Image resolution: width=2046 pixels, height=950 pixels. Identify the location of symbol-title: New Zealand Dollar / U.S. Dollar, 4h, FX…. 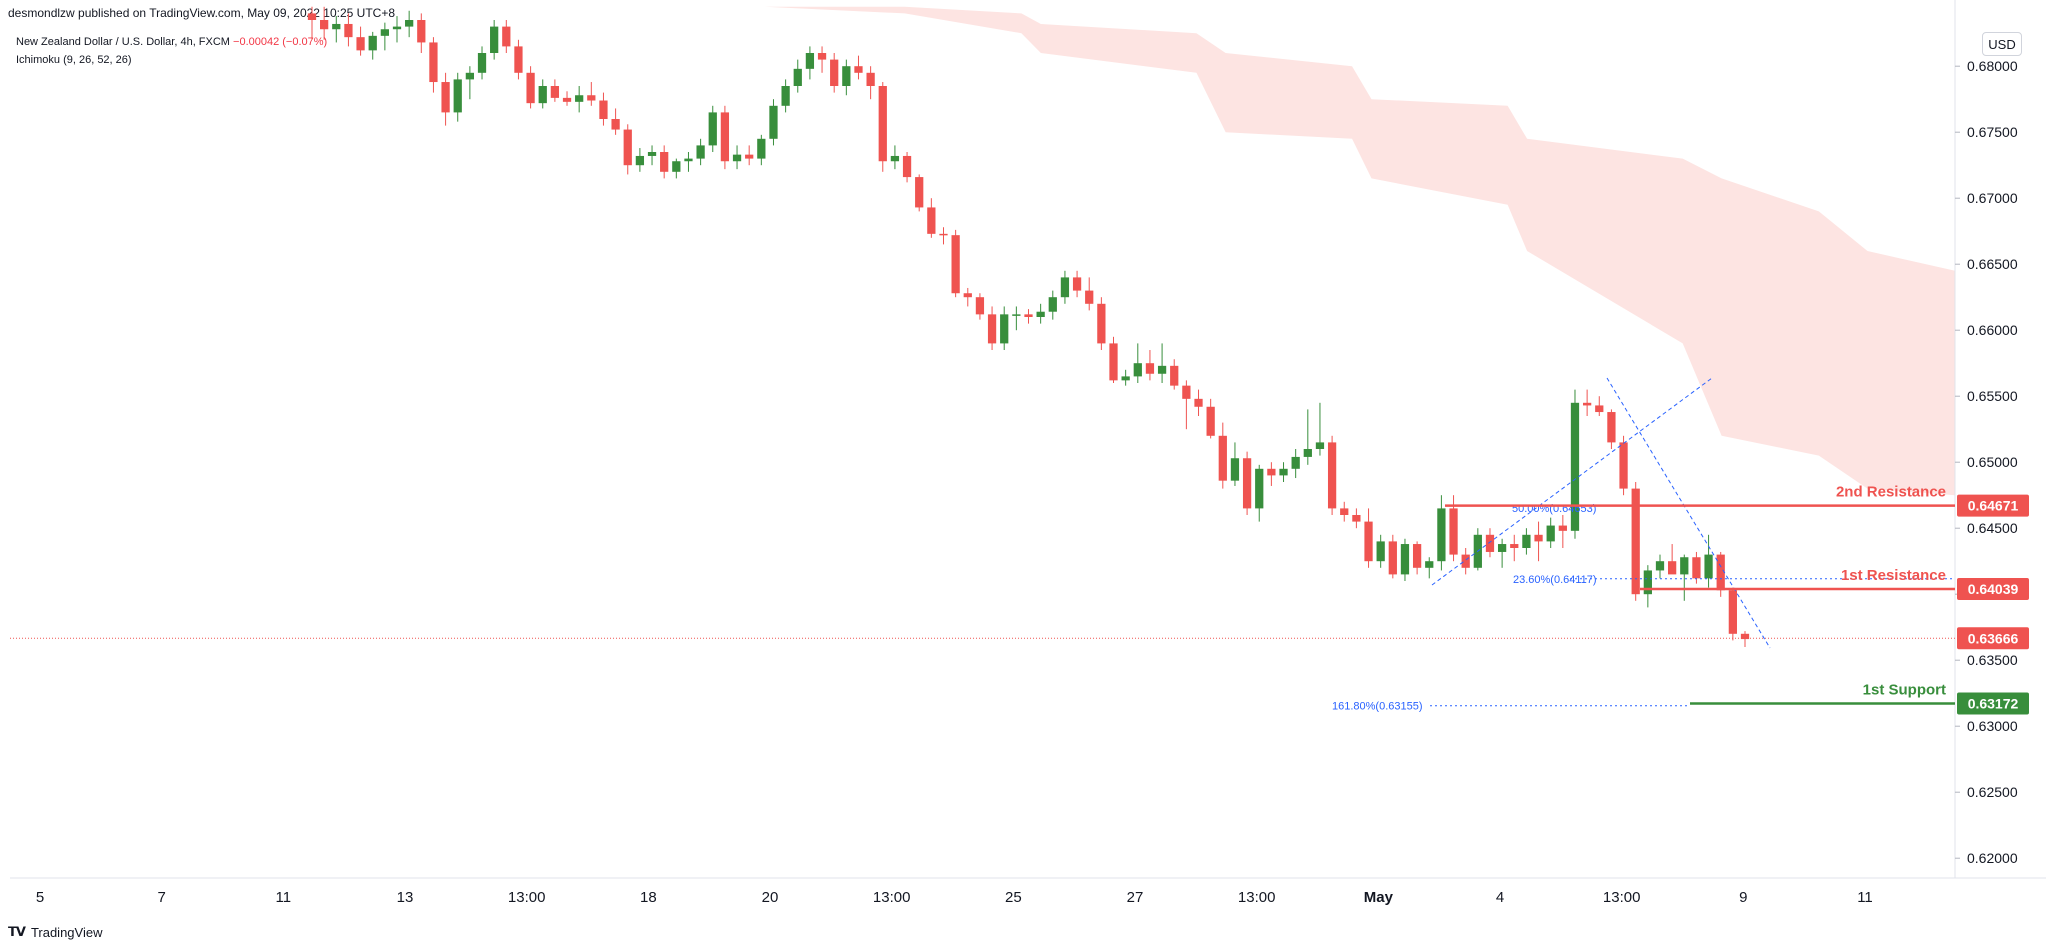
(123, 42).